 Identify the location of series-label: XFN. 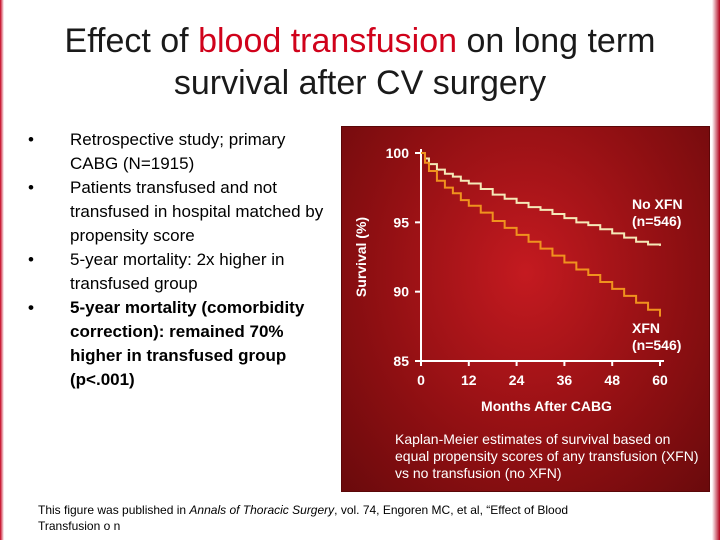
(646, 328).